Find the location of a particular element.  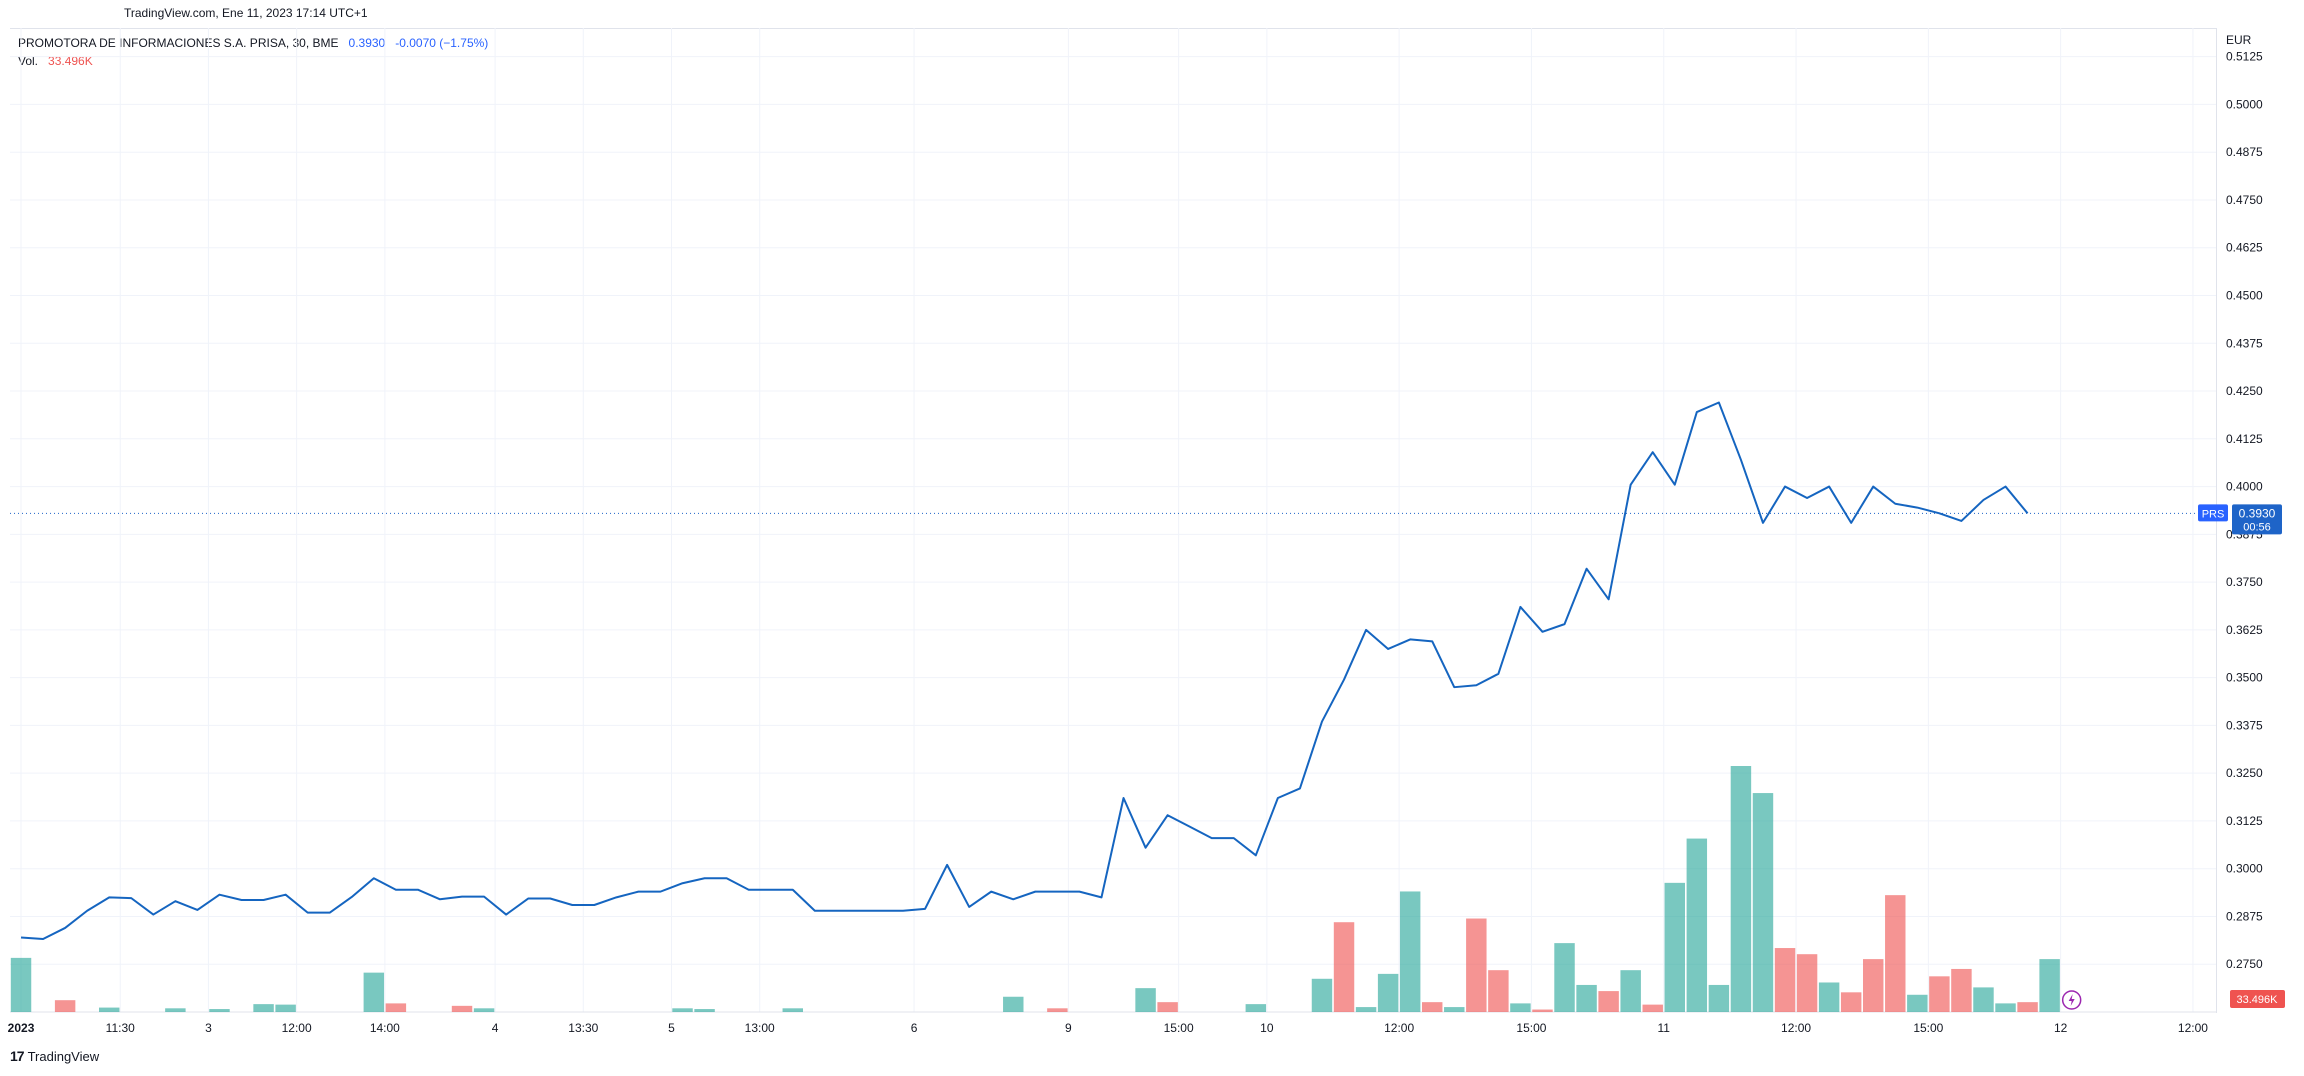

x-tick-label: 10 is located at coordinates (1267, 1028).